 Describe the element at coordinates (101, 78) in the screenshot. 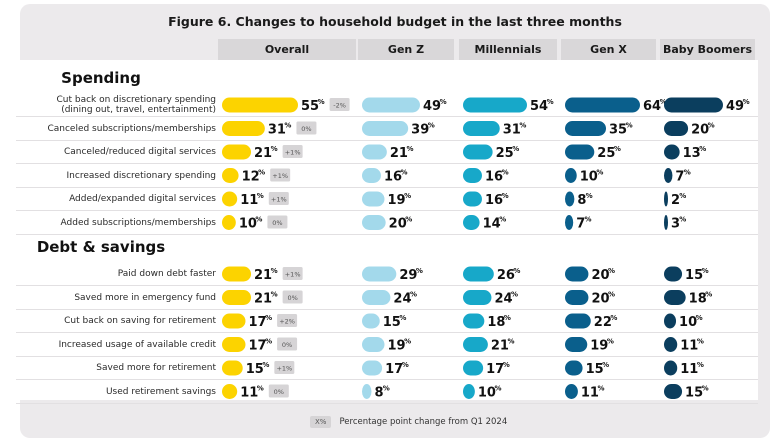

I see `section-title: Spending` at that location.